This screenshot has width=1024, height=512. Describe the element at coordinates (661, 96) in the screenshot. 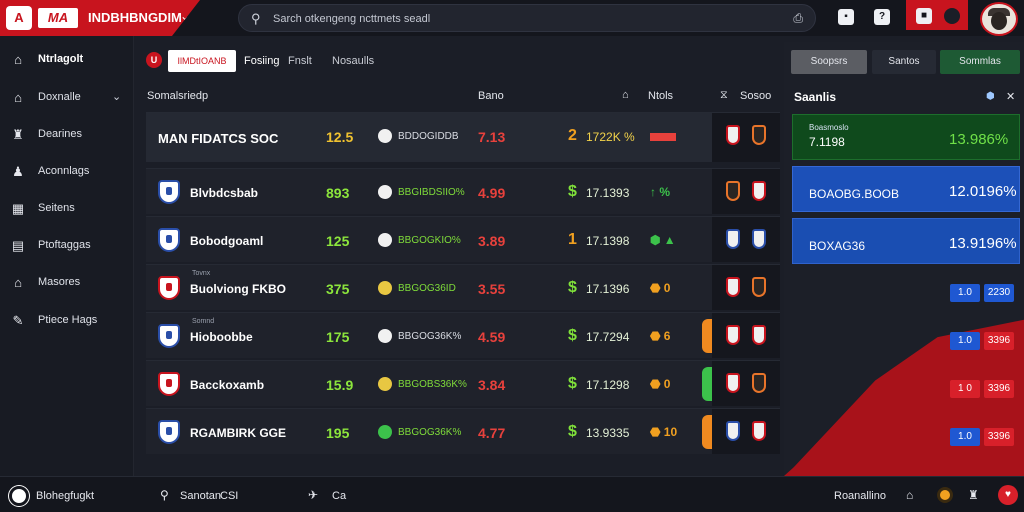

I see `column-header-odds: Ntols` at that location.